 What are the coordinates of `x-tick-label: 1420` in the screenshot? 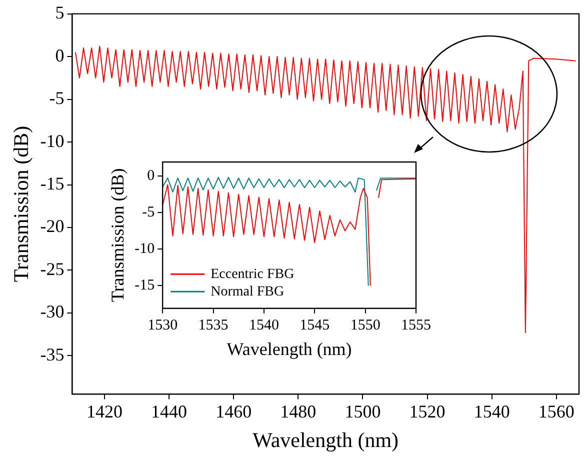 It's located at (104, 412).